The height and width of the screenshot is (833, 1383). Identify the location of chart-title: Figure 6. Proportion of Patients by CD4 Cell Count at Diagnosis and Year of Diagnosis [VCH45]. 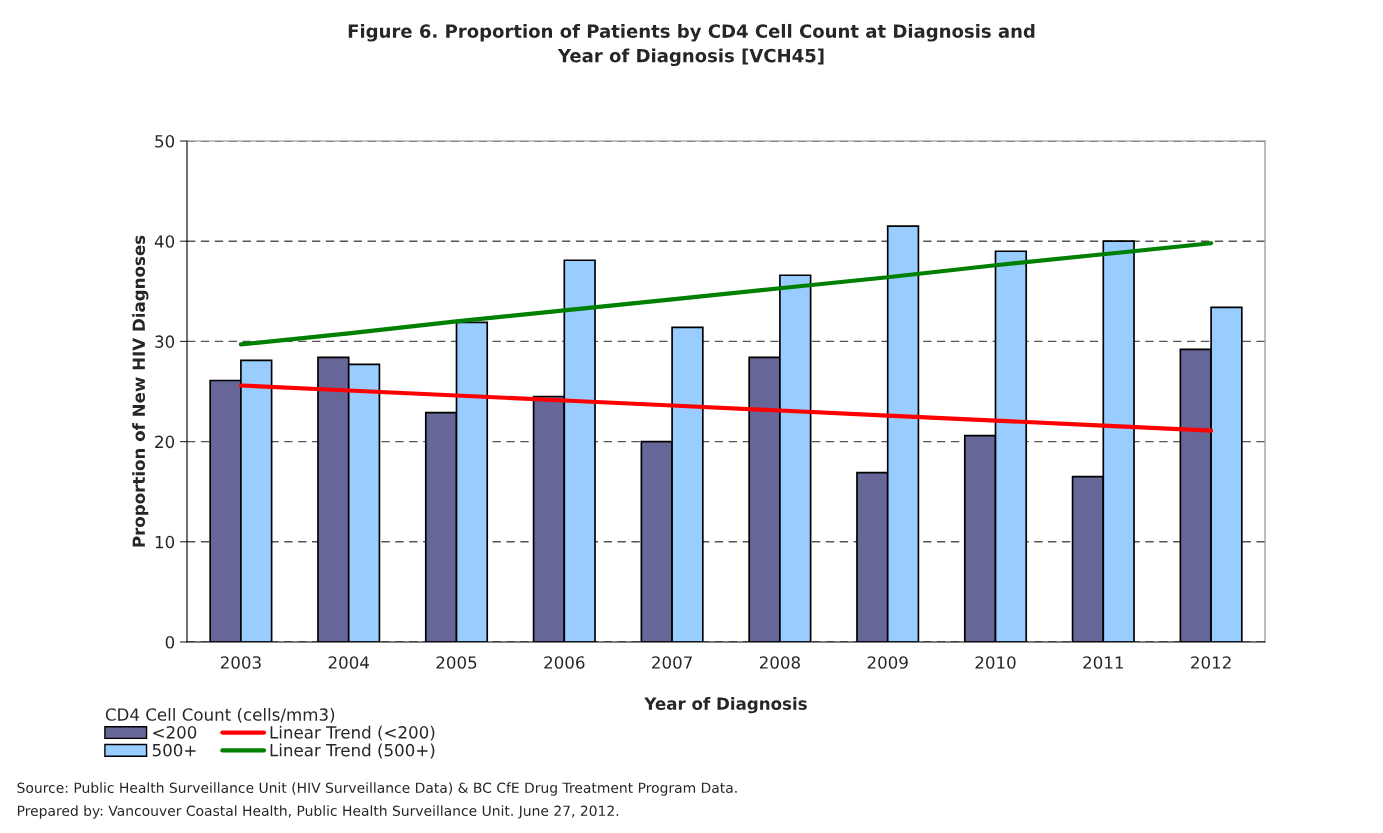
(691, 45).